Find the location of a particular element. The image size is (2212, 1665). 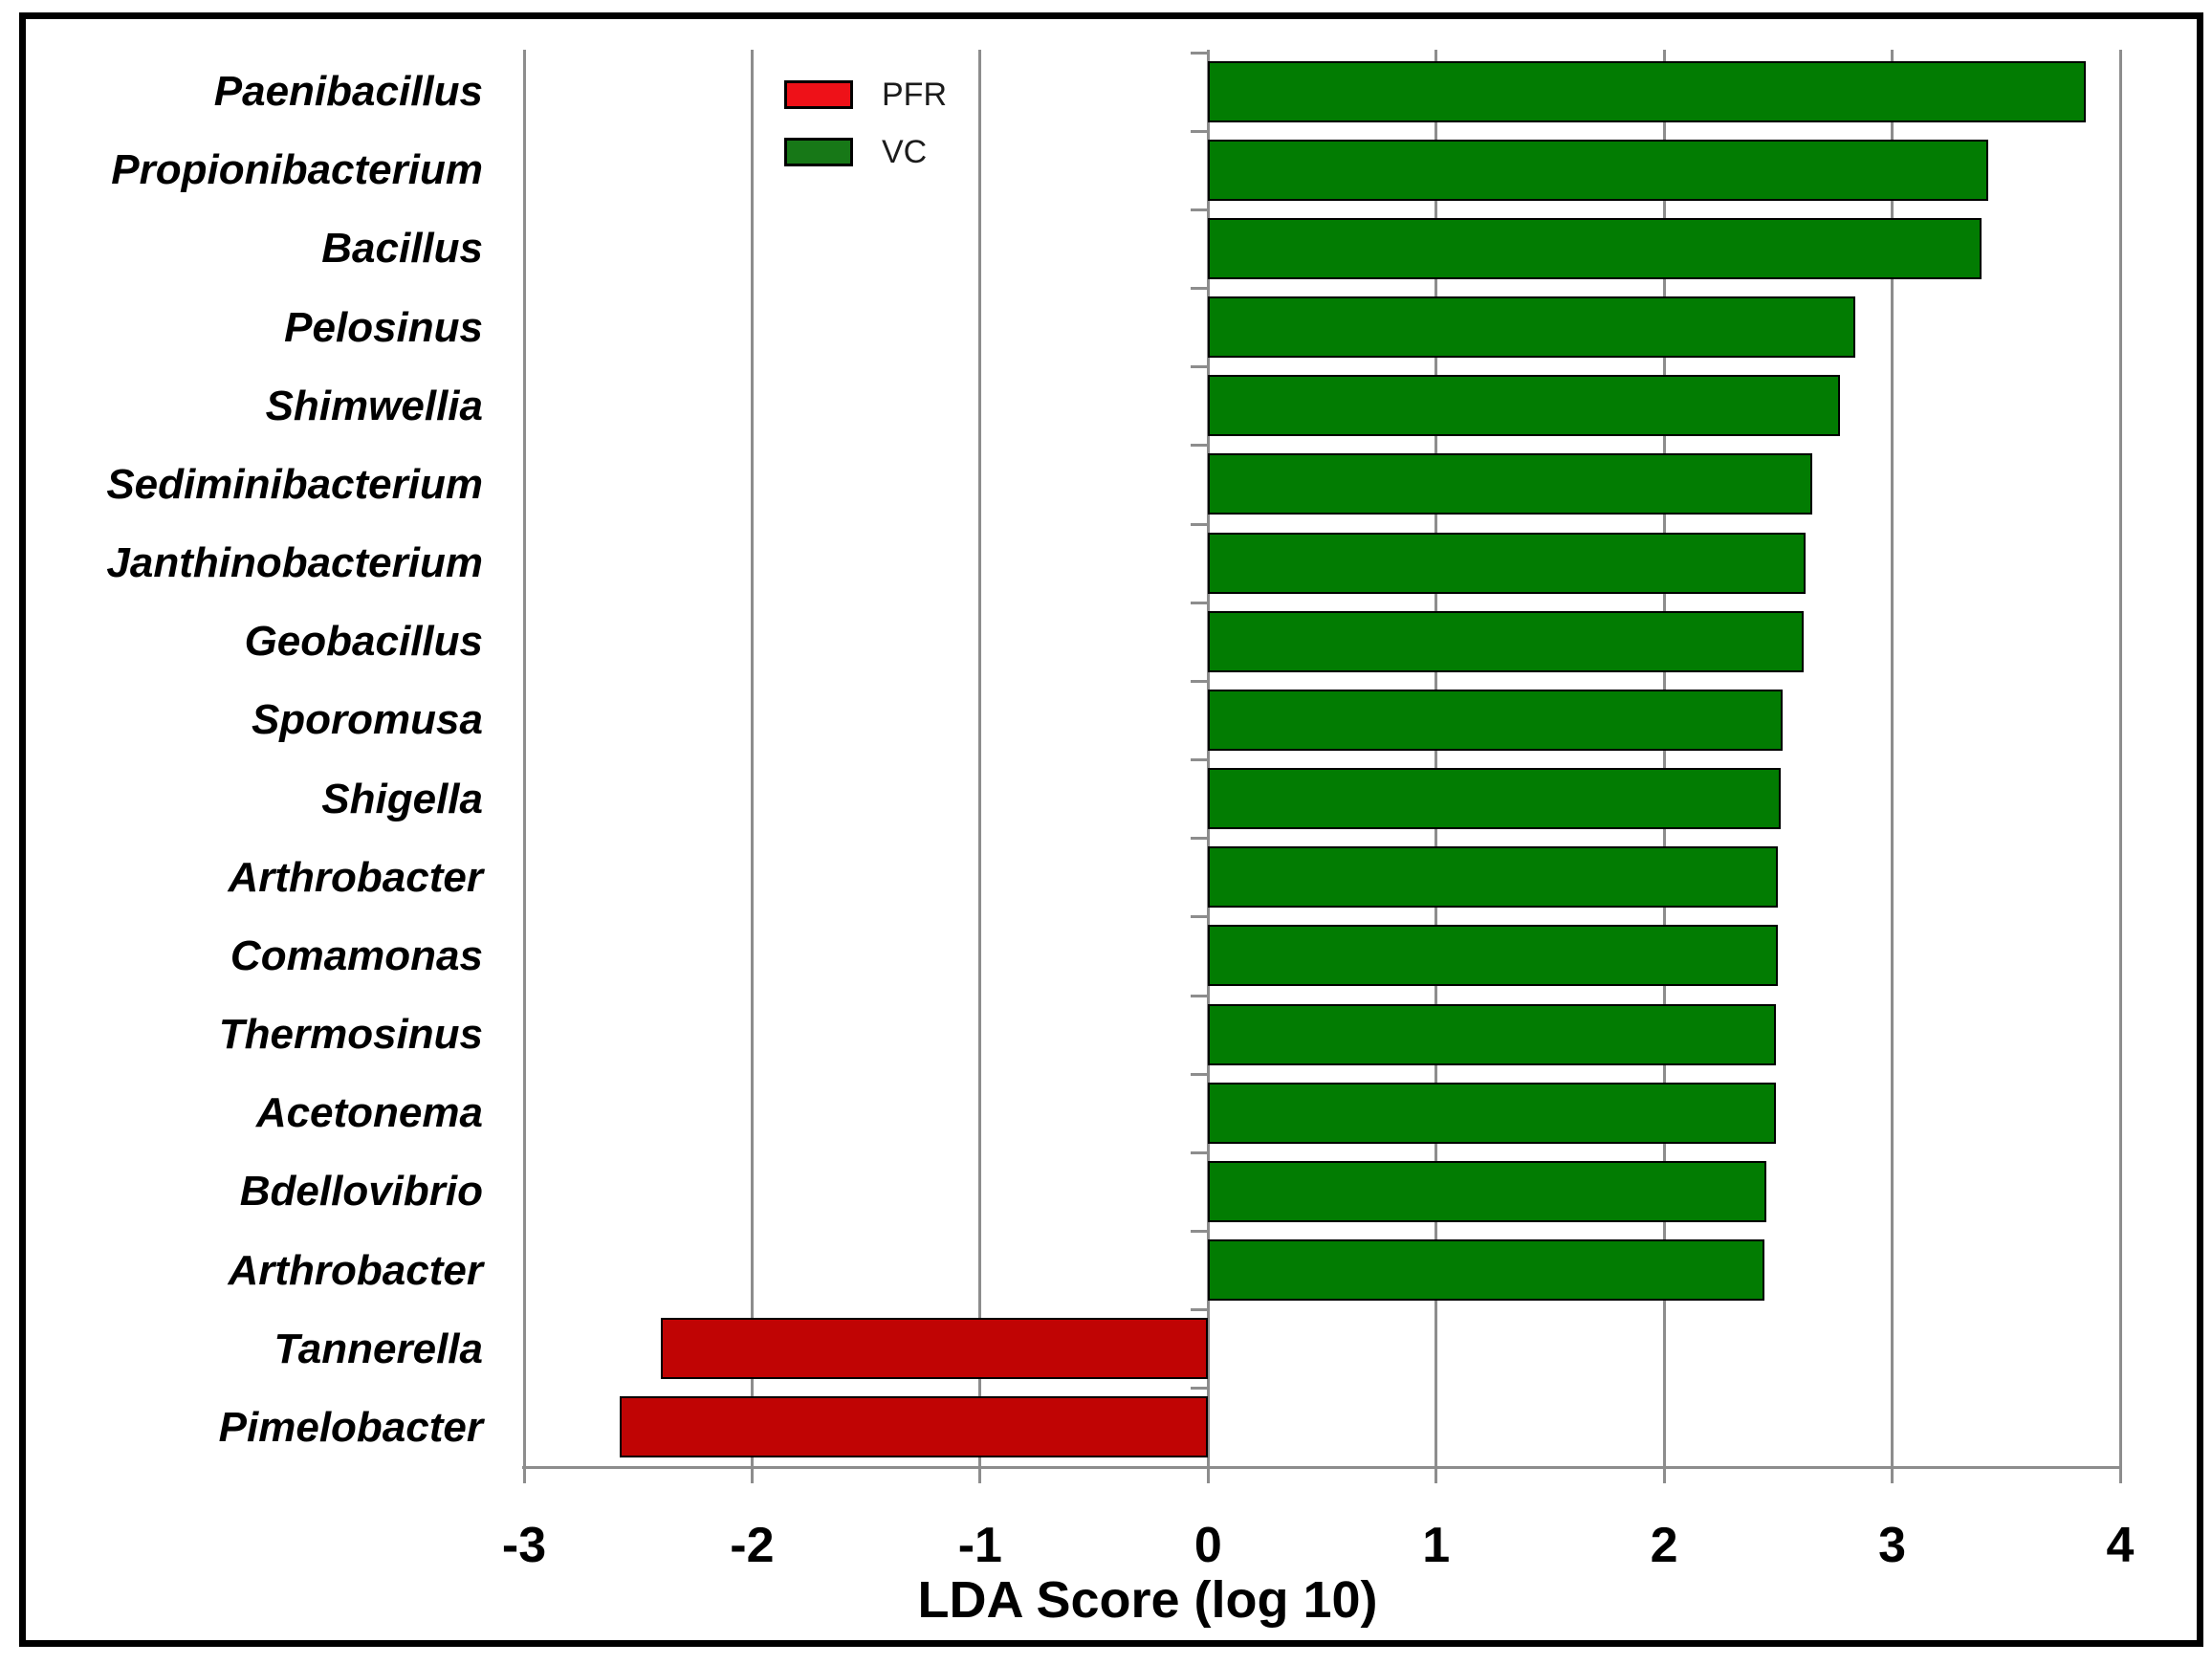

x-tick-label: -1 is located at coordinates (980, 1545).